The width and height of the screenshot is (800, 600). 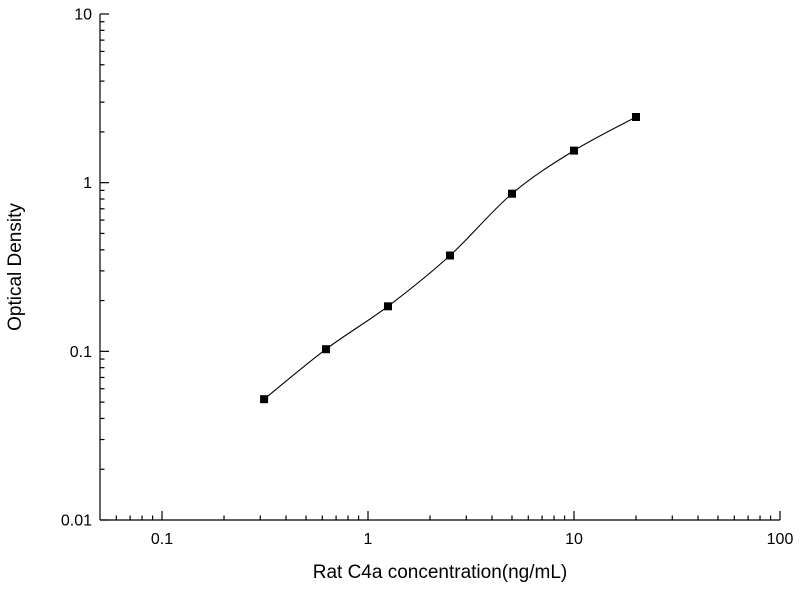 I want to click on y-tick-label: 0.01, so click(x=76, y=521).